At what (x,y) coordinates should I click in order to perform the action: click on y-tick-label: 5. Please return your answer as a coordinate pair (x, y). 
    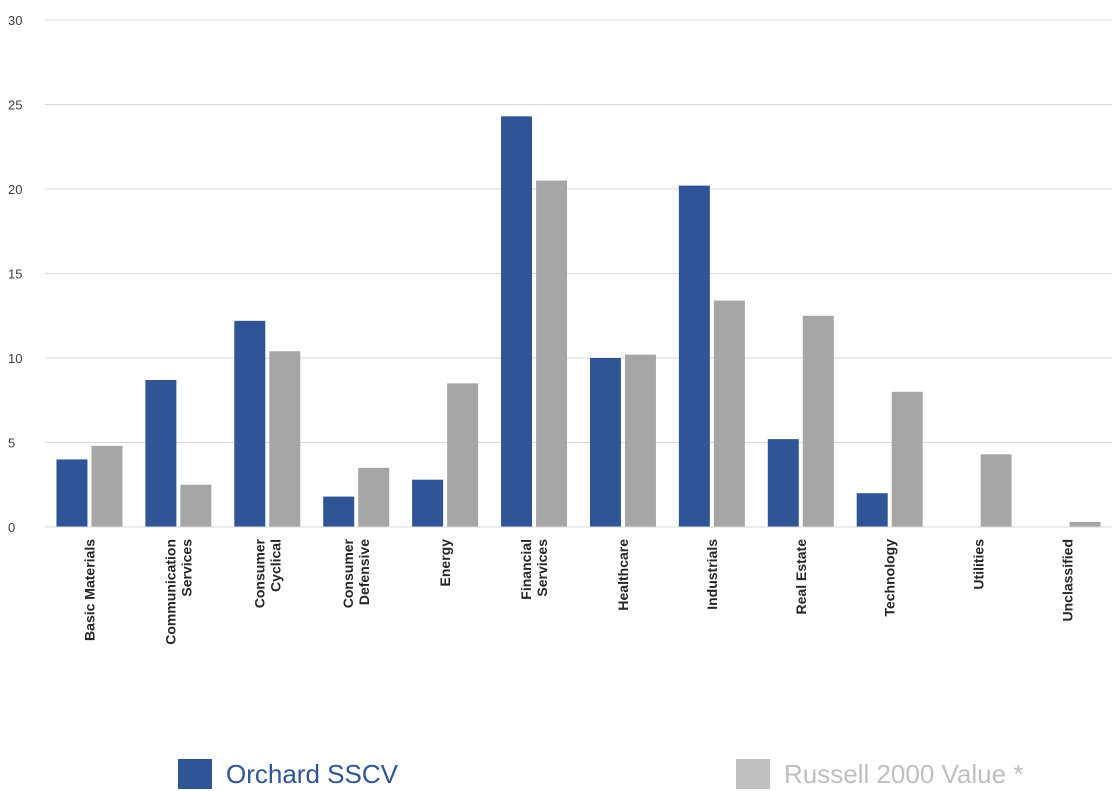
    Looking at the image, I should click on (11, 443).